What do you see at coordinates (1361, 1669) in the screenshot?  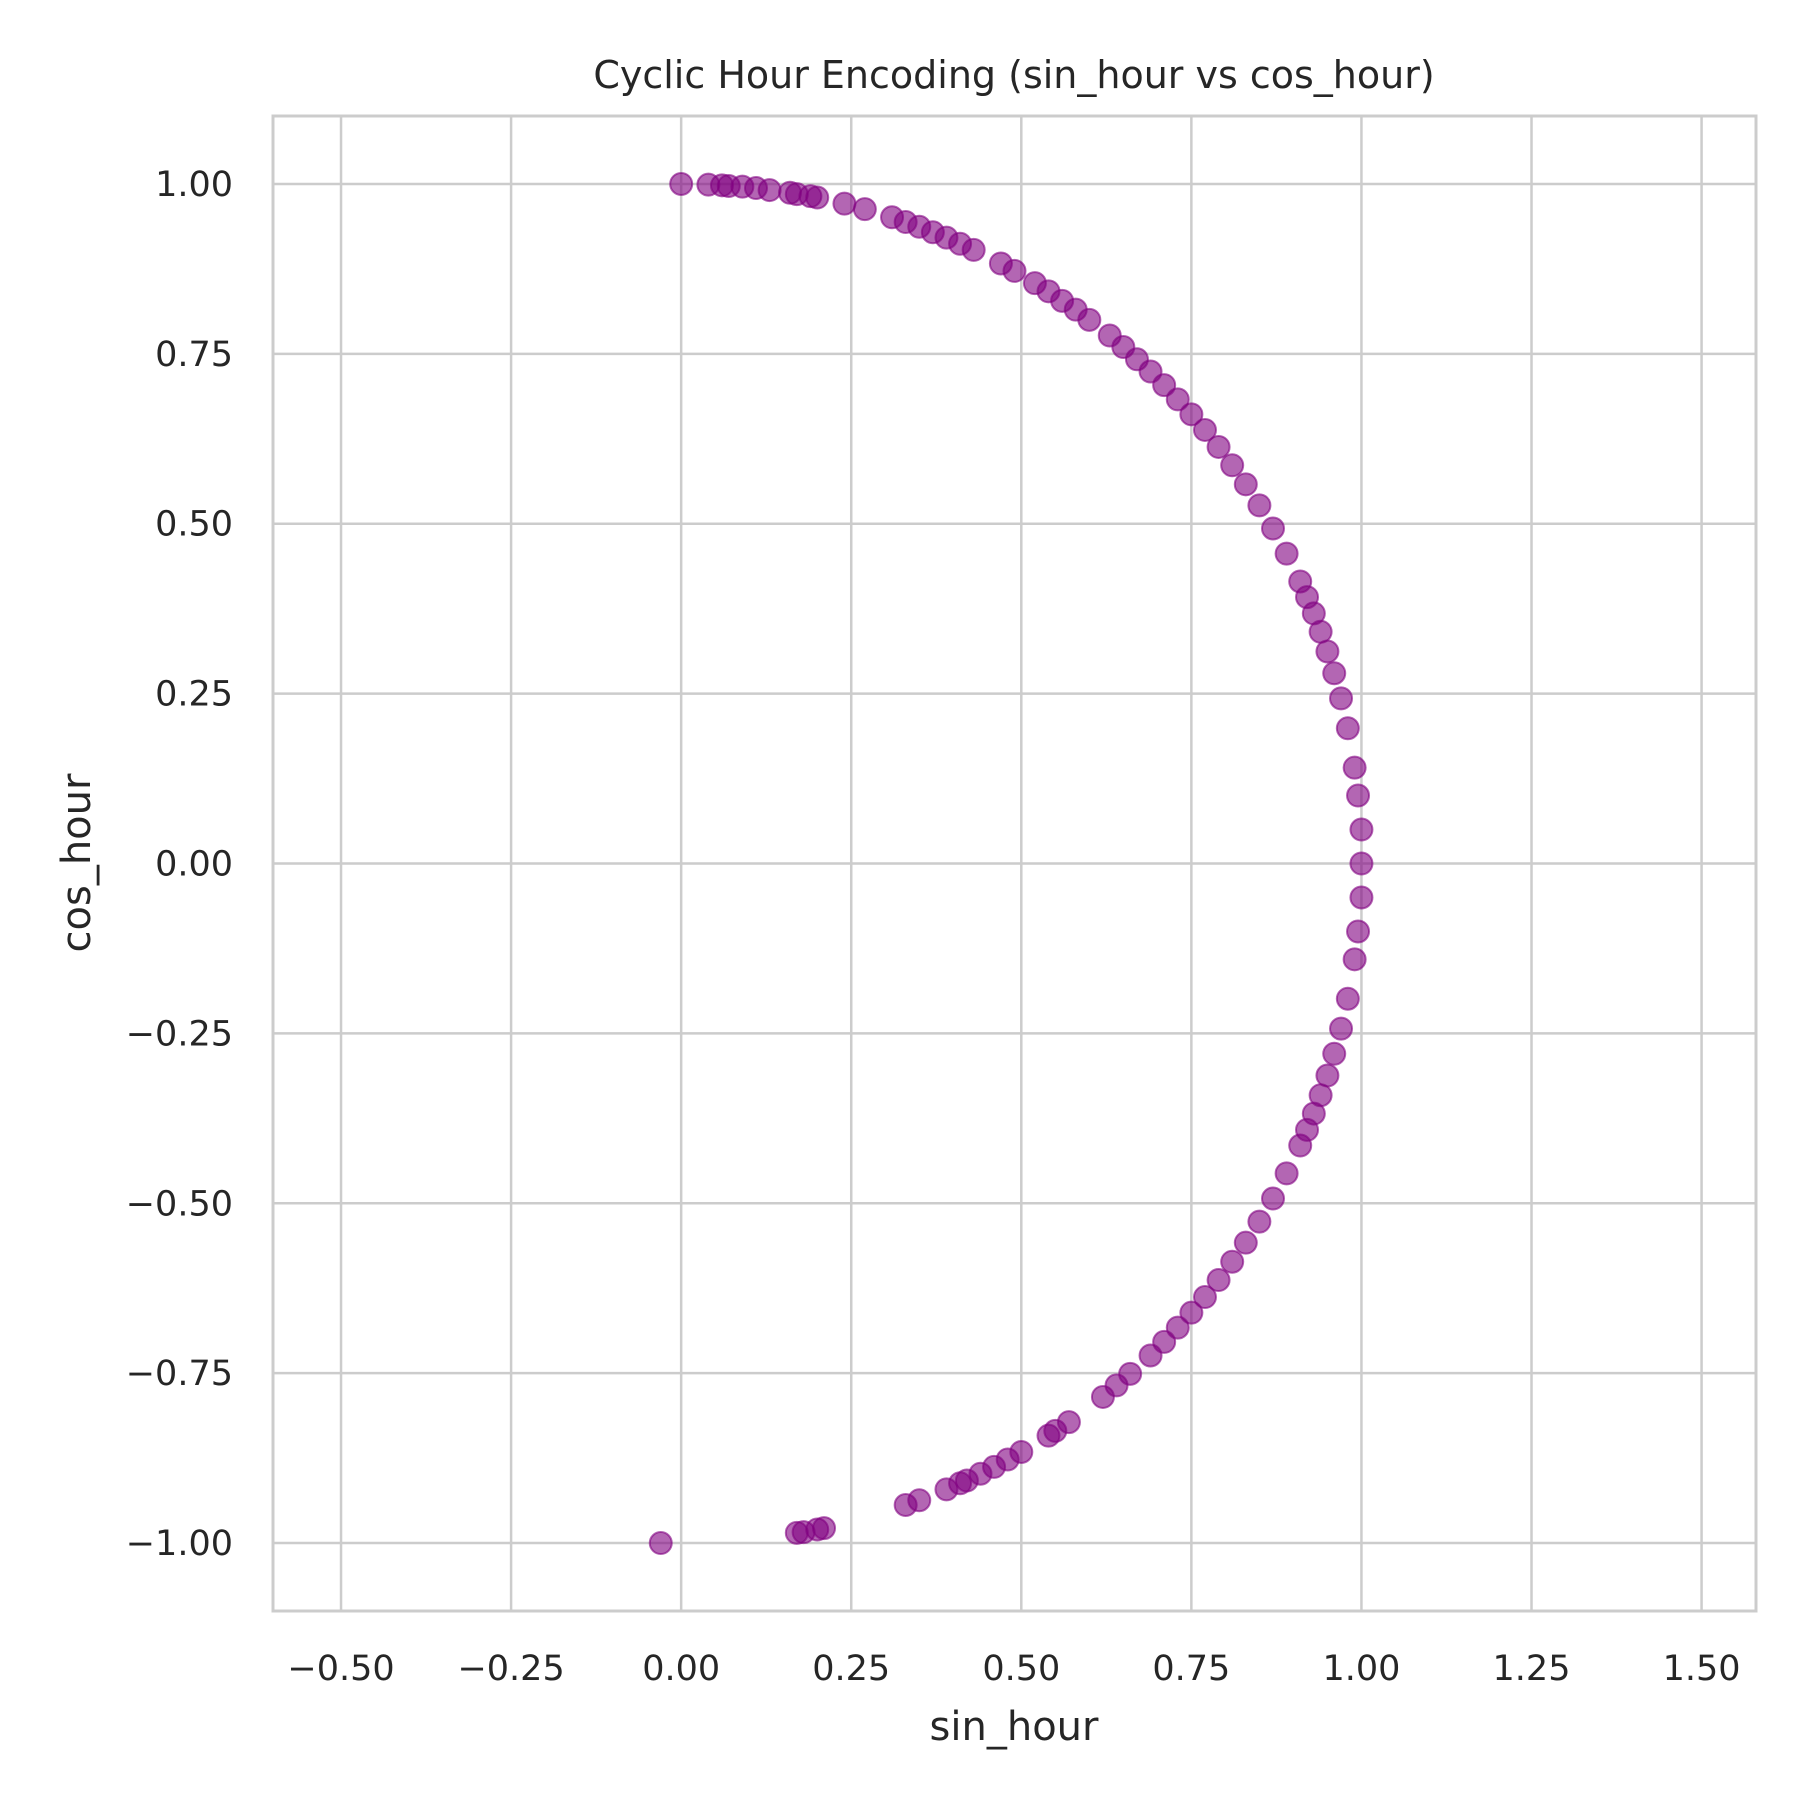 I see `x-tick-label: 1.00` at bounding box center [1361, 1669].